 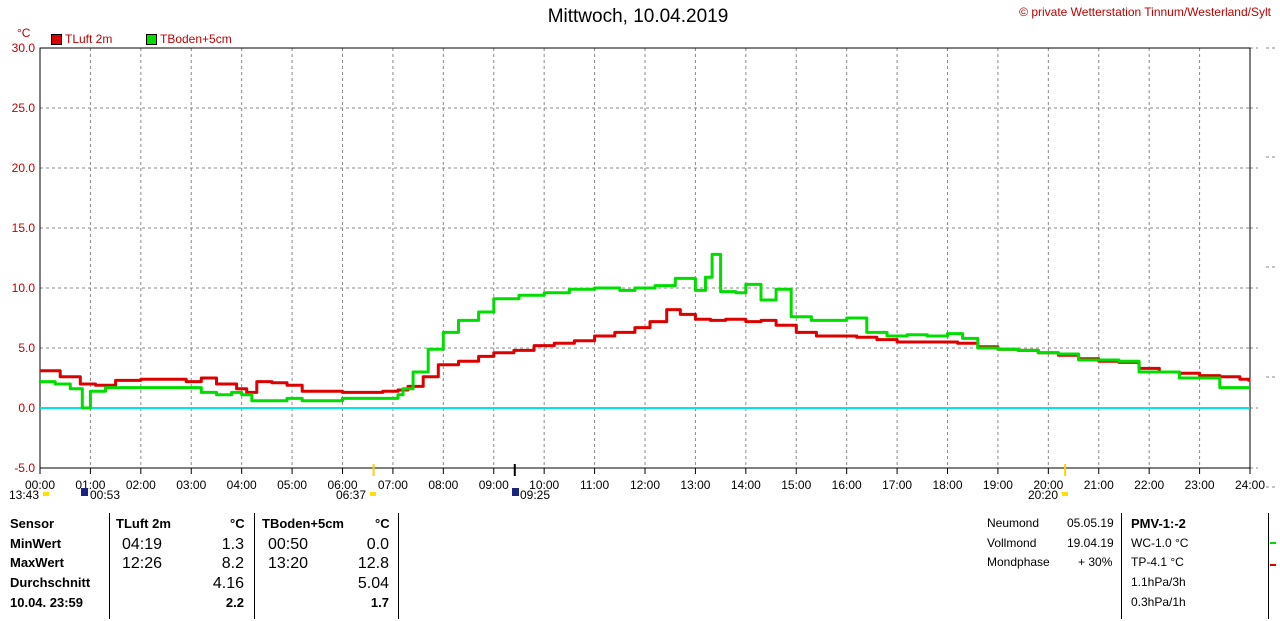 I want to click on min-time-1: 04:19, so click(x=142, y=544).